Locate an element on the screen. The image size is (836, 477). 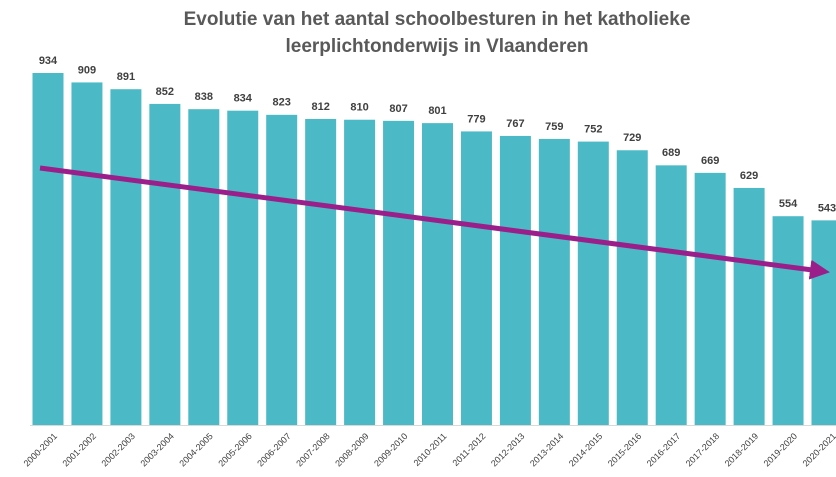
value-label: 752 is located at coordinates (593, 129).